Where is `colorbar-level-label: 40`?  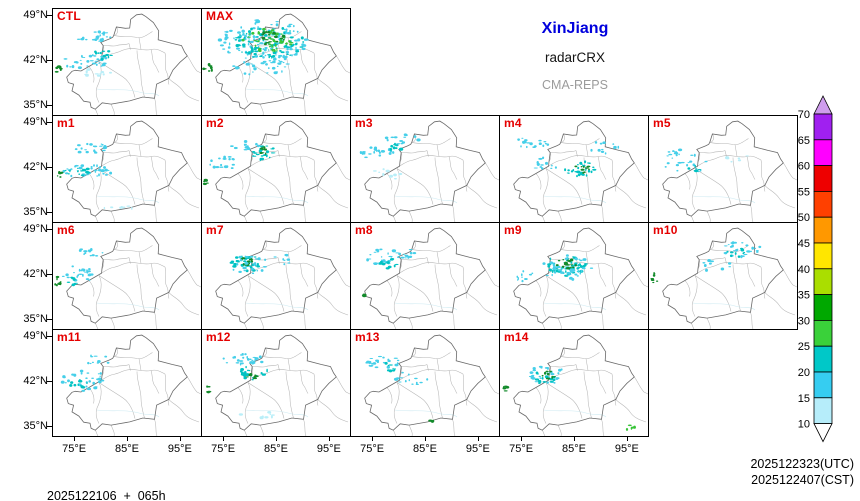
colorbar-level-label: 40 is located at coordinates (804, 270).